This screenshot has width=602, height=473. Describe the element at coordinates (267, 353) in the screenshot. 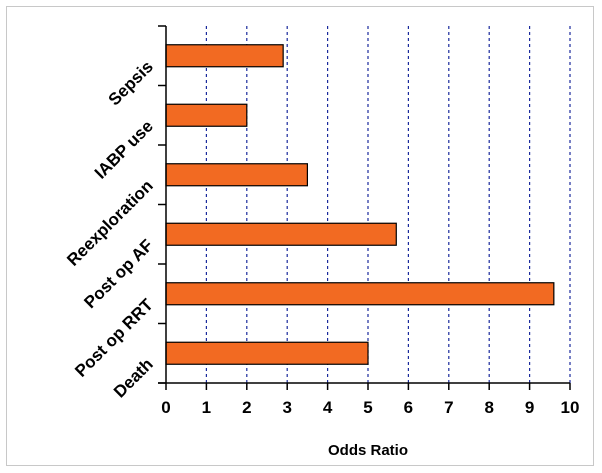

I see `bar-death` at that location.